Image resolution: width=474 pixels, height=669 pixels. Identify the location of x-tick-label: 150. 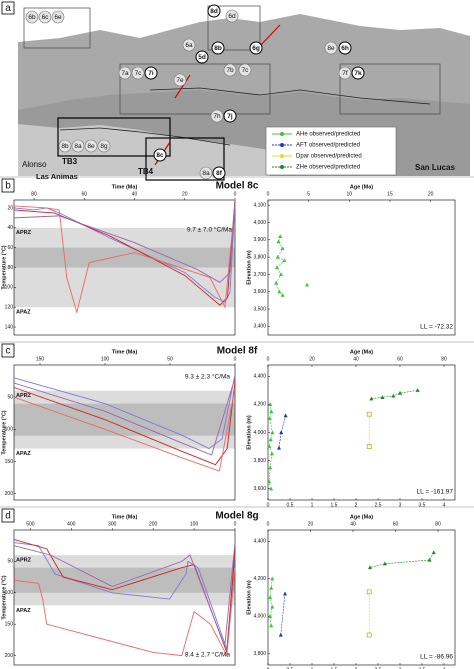
(40, 359).